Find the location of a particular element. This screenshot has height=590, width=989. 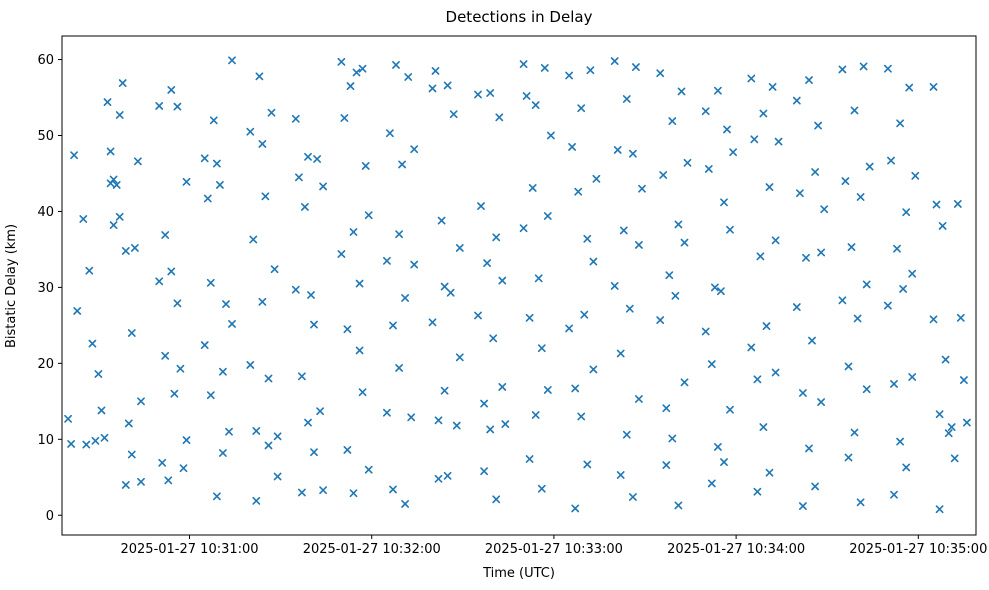

x-tick-label: 2025-01-27 10:33:00 is located at coordinates (554, 549).